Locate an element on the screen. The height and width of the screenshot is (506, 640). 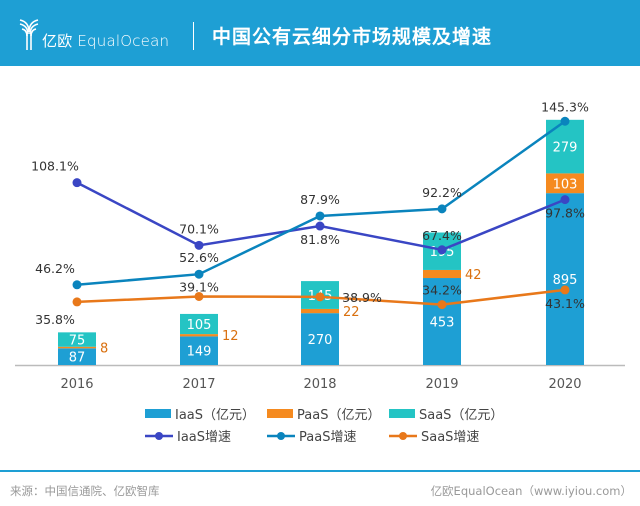
growth-label: 35.8% is located at coordinates (55, 319).